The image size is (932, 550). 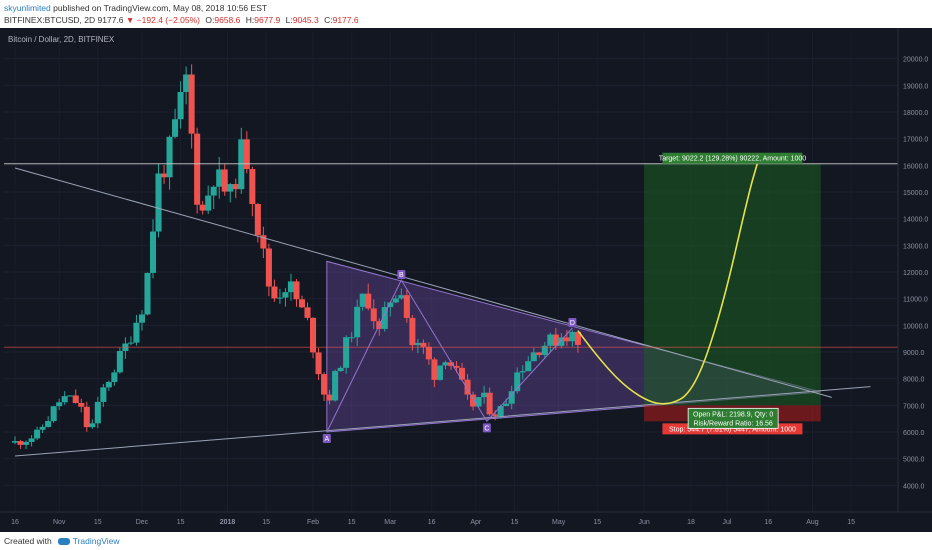 What do you see at coordinates (390, 522) in the screenshot?
I see `time-tick-label: Mar` at bounding box center [390, 522].